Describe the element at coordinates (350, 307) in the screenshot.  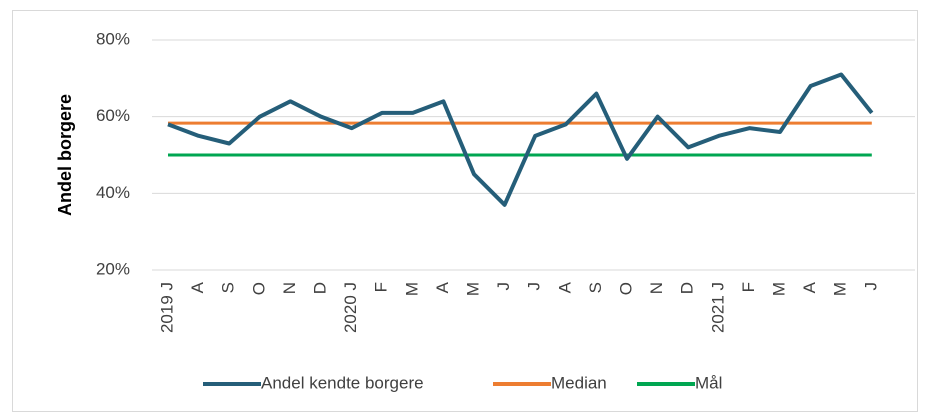
I see `x-tick-label: 2020 J` at that location.